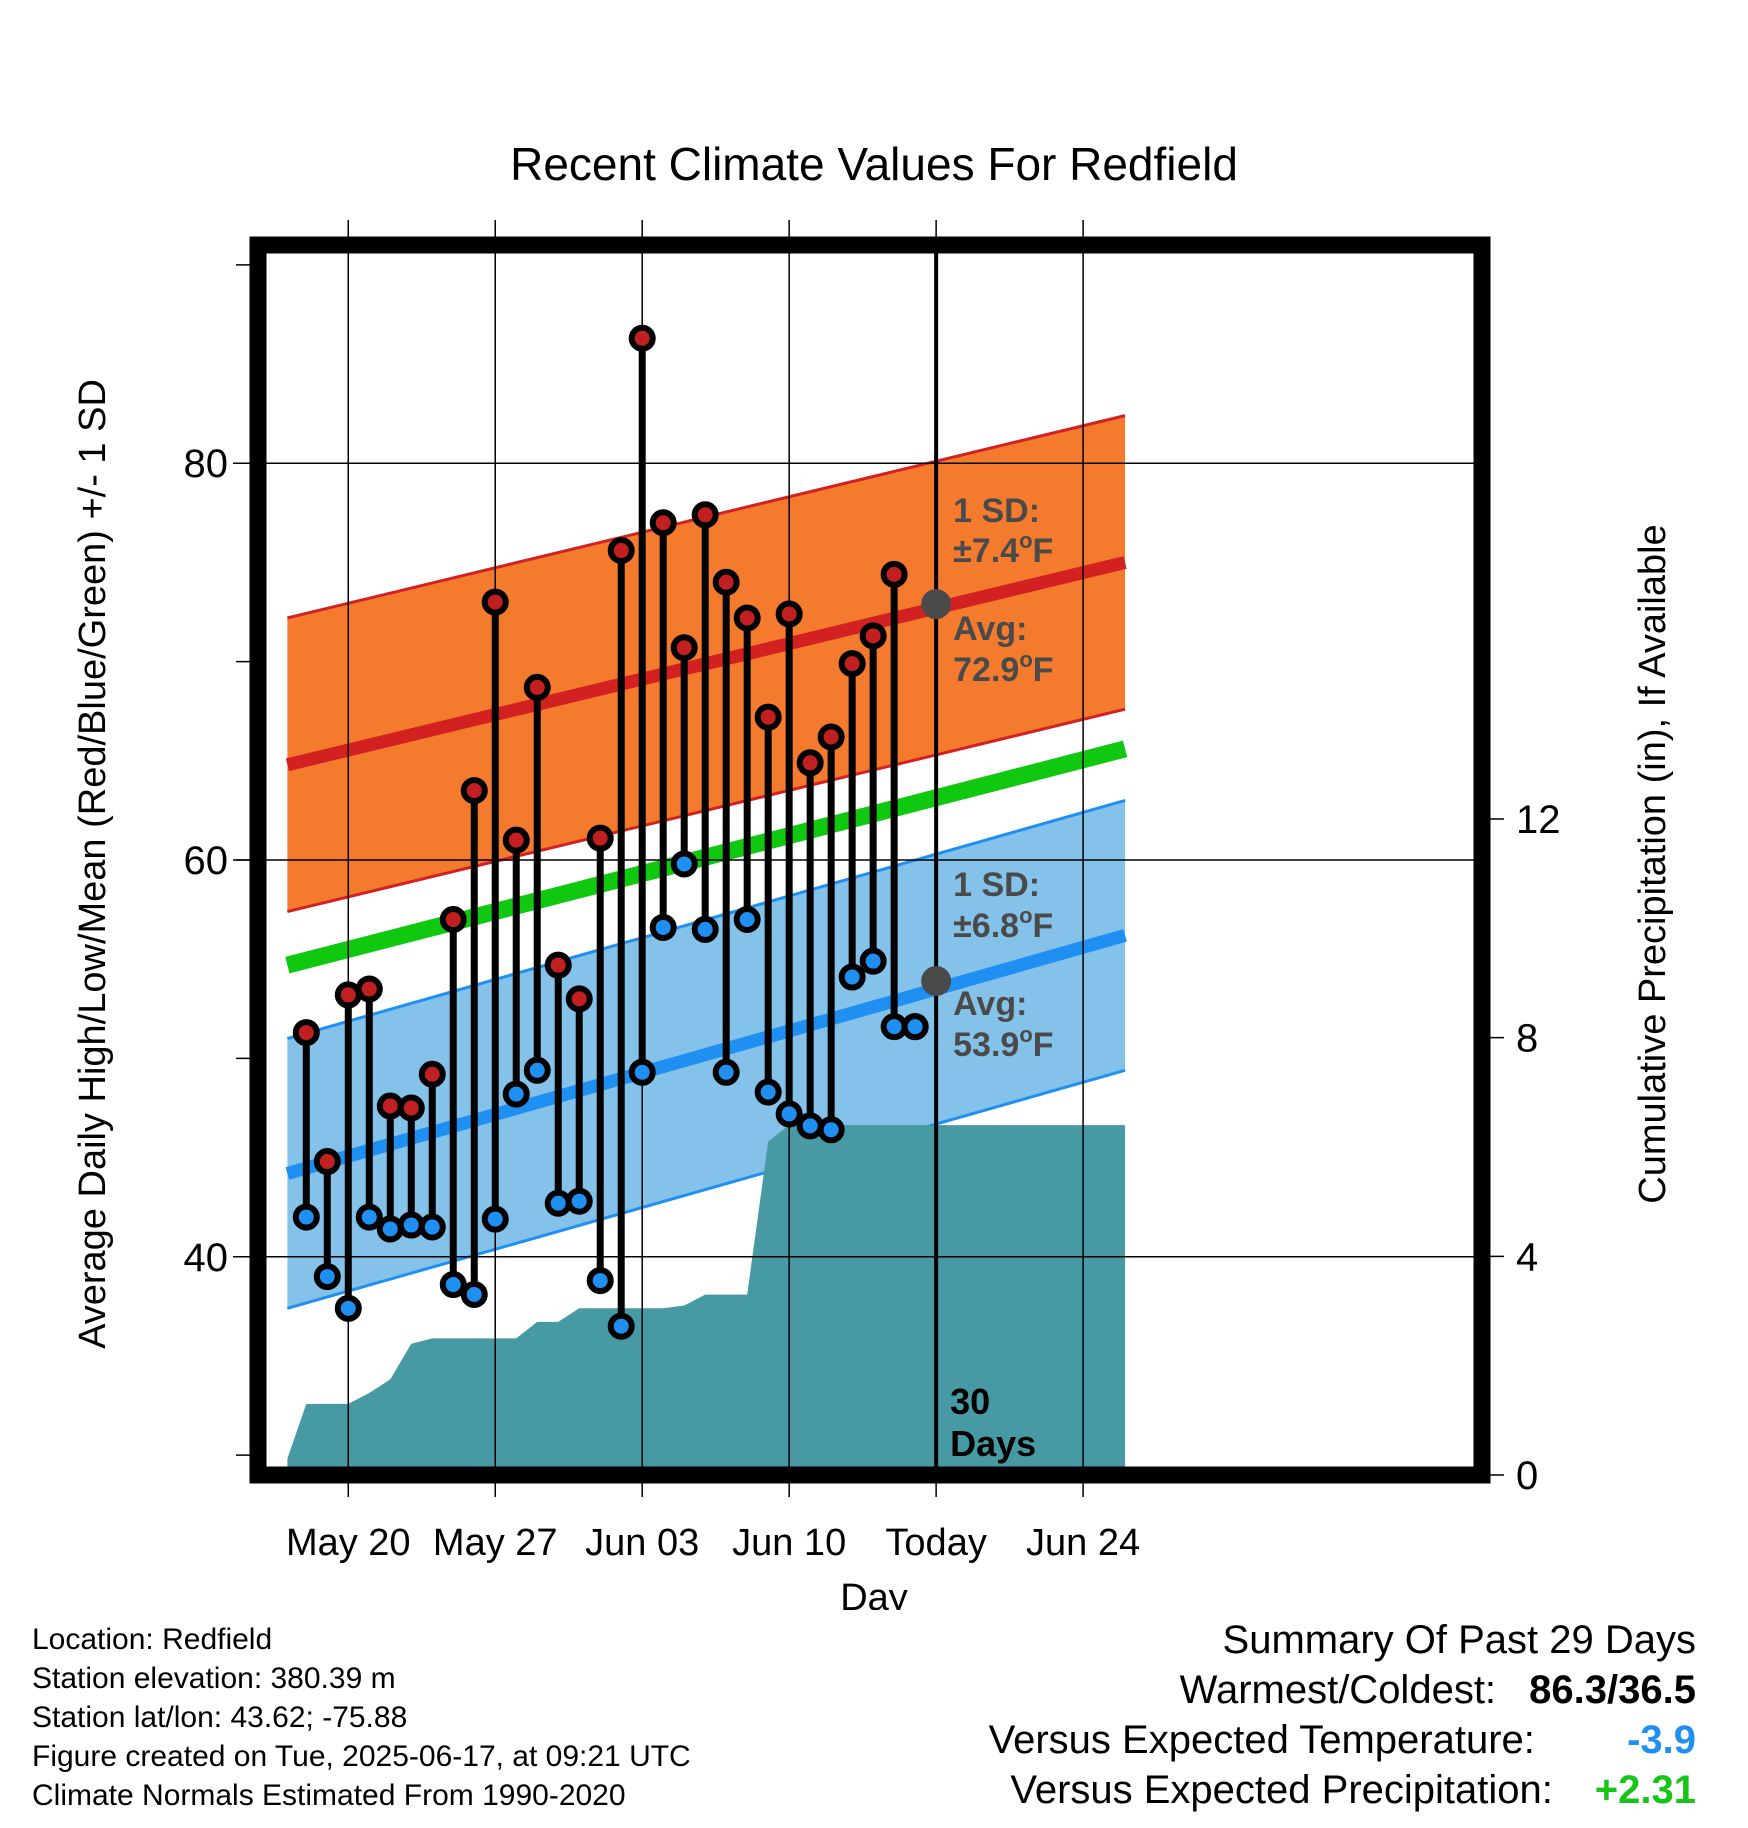  Describe the element at coordinates (206, 861) in the screenshot. I see `y-tick-label: 60` at that location.